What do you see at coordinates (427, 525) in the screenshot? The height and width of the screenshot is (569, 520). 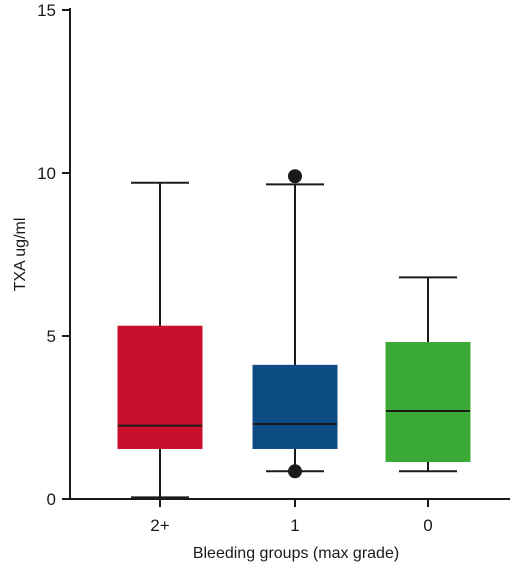 I see `x-tick-label: 0` at bounding box center [427, 525].